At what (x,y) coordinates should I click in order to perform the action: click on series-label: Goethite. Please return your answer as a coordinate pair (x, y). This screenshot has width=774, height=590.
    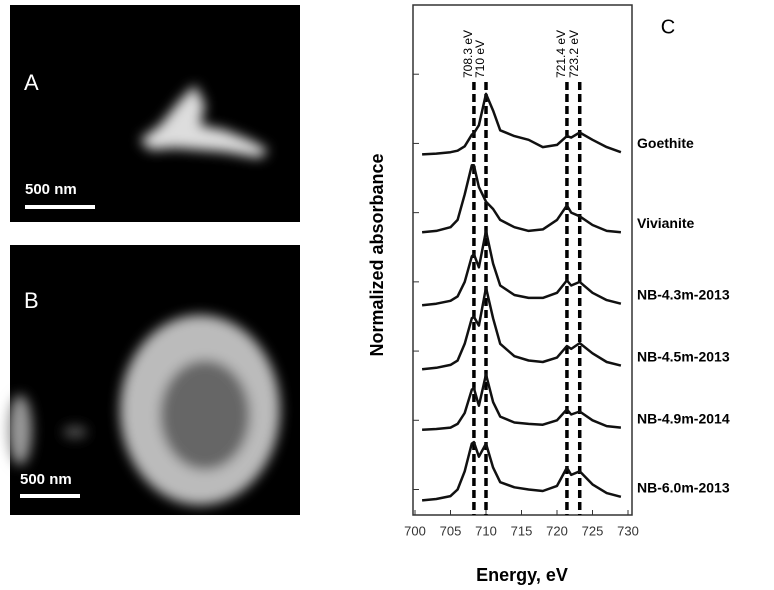
    Looking at the image, I should click on (665, 143).